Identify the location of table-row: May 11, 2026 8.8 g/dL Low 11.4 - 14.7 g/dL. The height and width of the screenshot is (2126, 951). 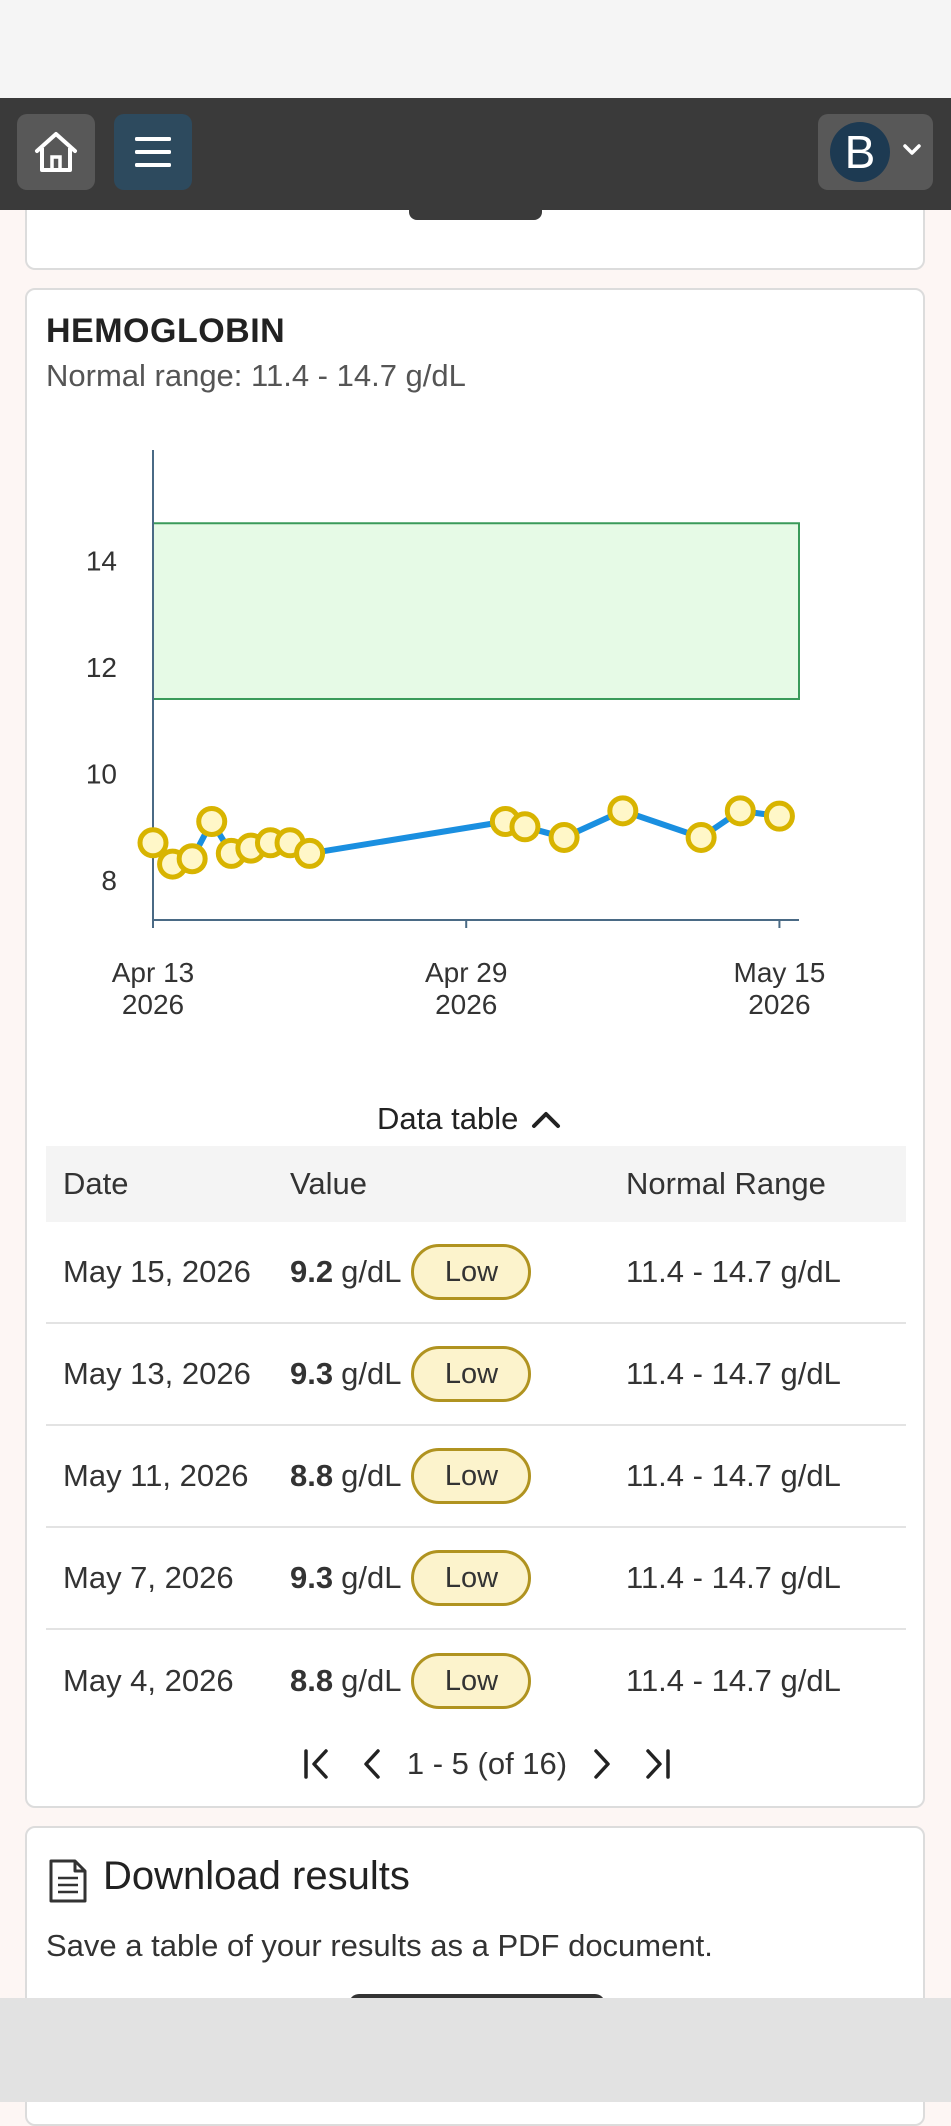
(476, 1477).